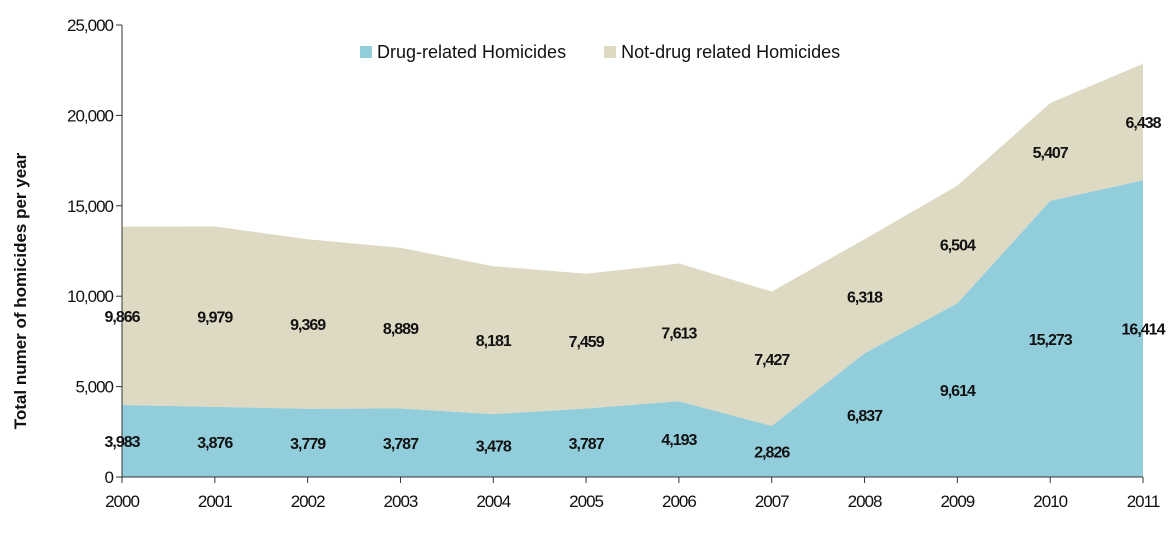 The image size is (1170, 538). I want to click on x-tick-label: 2006, so click(679, 501).